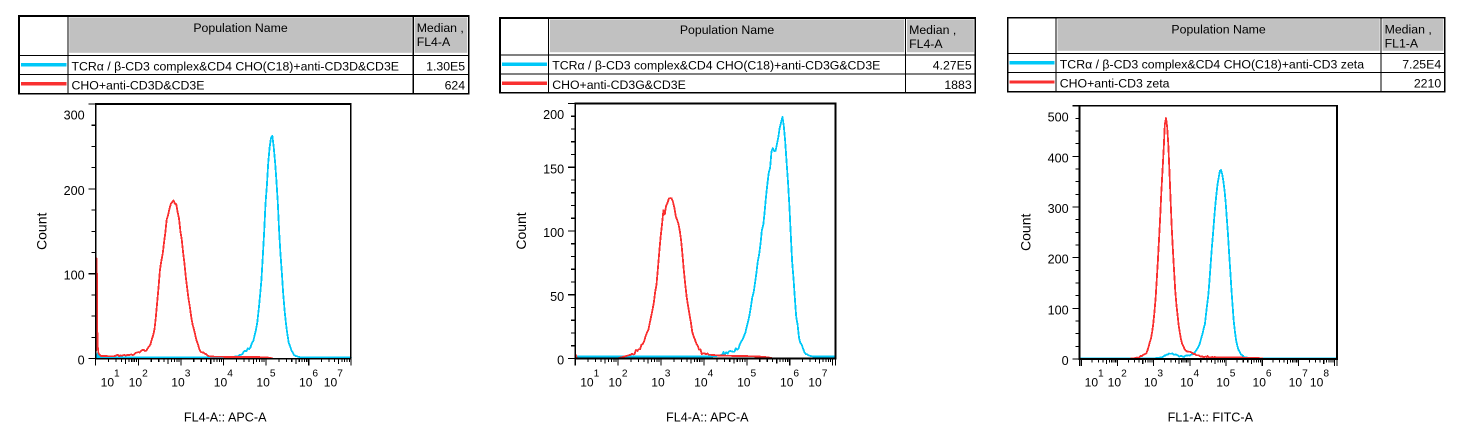 The width and height of the screenshot is (1457, 446). What do you see at coordinates (557, 297) in the screenshot?
I see `svg-text: 50` at bounding box center [557, 297].